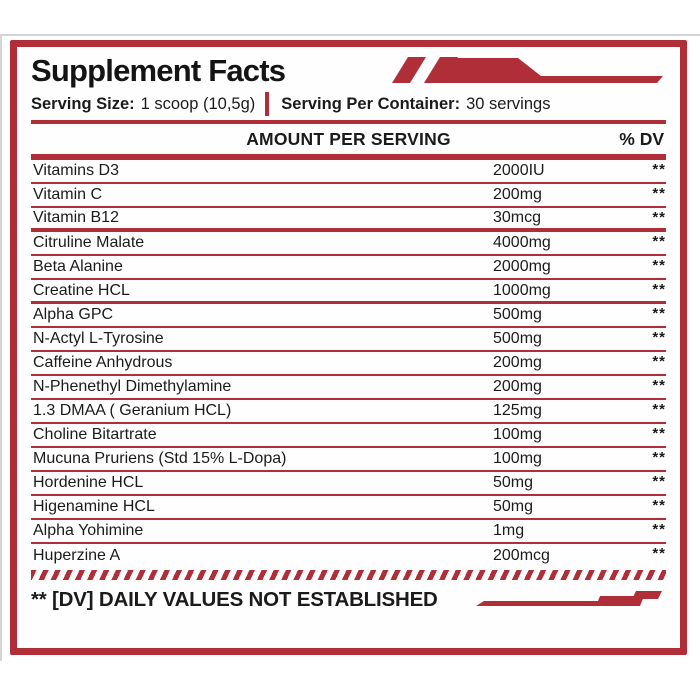 Image resolution: width=700 pixels, height=700 pixels. I want to click on label-title: Supplement Facts, so click(158, 70).